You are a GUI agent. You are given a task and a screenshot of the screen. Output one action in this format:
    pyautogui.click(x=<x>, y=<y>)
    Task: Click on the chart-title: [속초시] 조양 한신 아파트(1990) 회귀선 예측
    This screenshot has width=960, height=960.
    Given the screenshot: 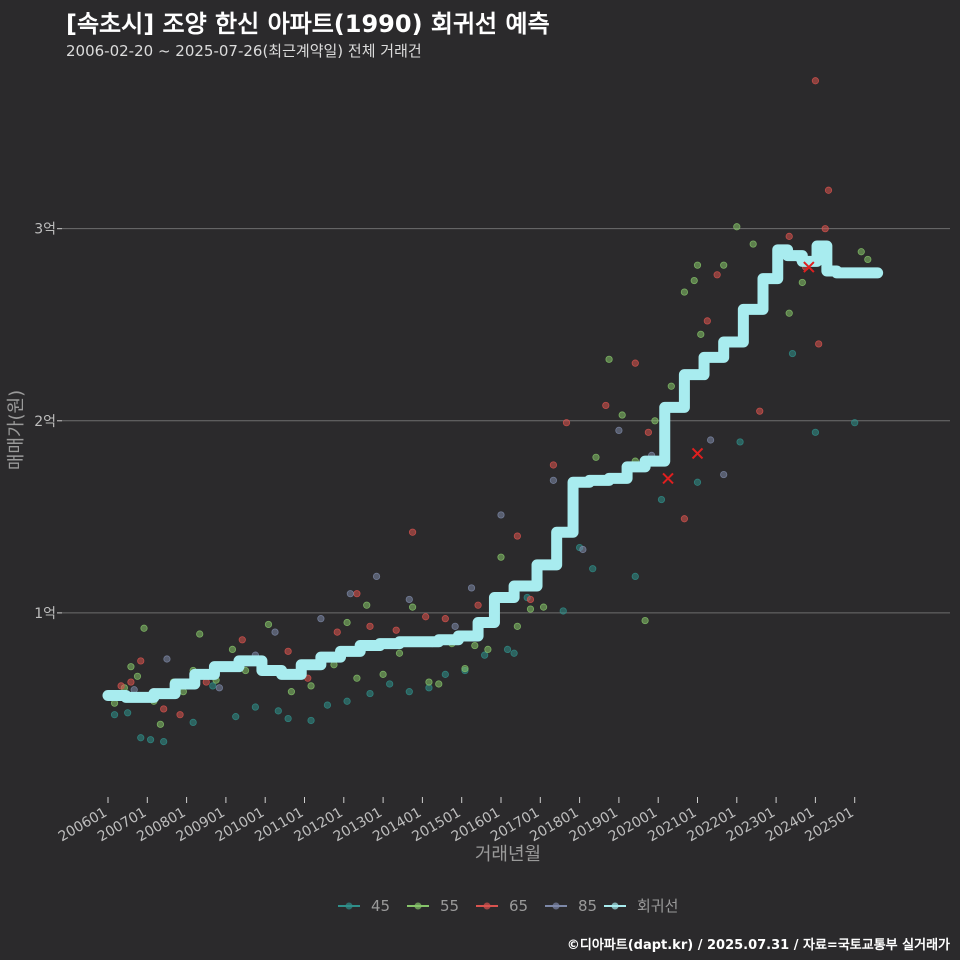 What is the action you would take?
    pyautogui.click(x=308, y=24)
    